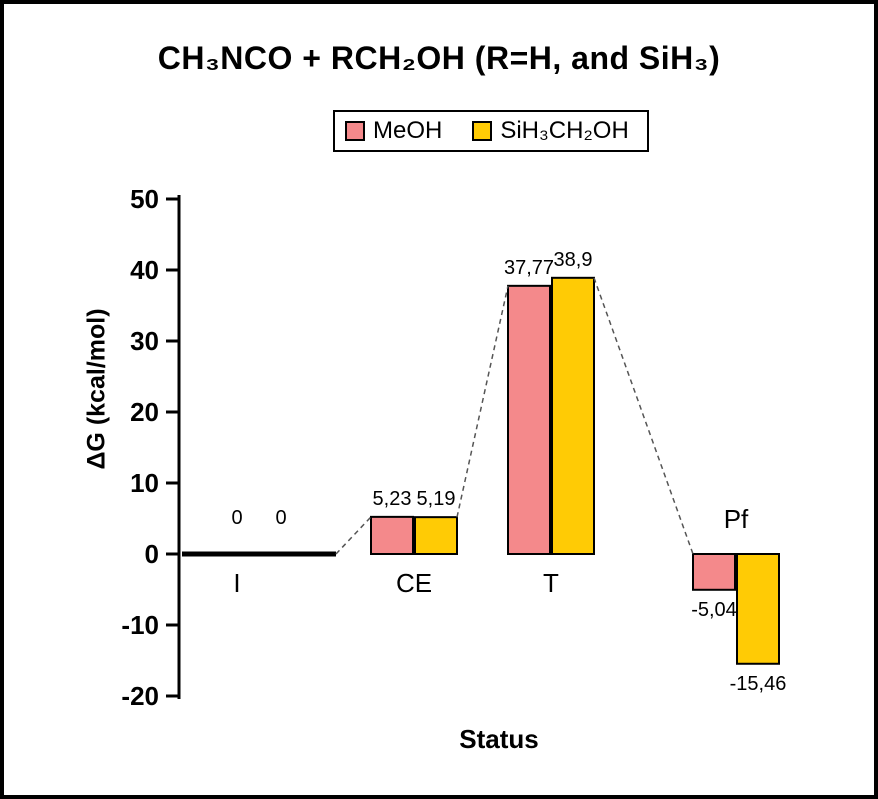 The height and width of the screenshot is (799, 878). I want to click on category-label-pf: Pf, so click(736, 519).